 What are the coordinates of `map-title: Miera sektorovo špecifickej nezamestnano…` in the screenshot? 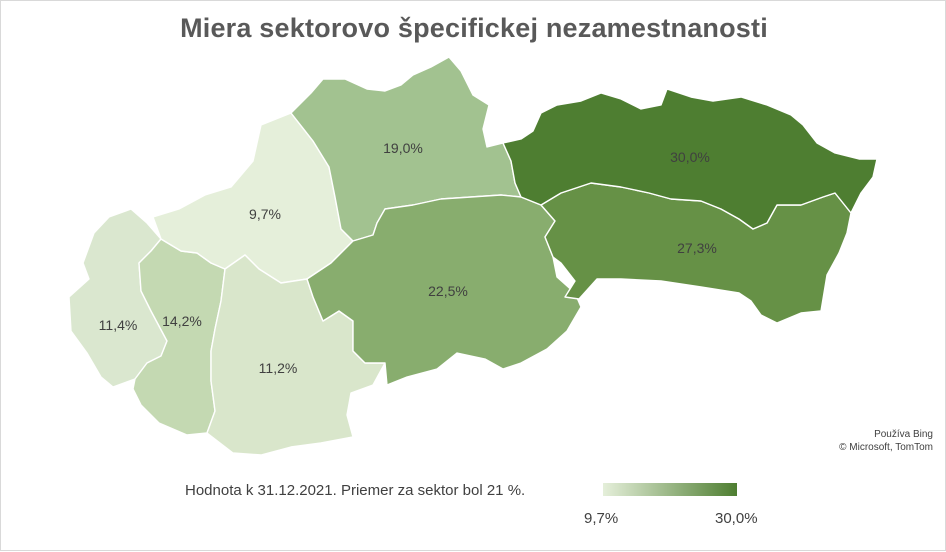 It's located at (474, 28).